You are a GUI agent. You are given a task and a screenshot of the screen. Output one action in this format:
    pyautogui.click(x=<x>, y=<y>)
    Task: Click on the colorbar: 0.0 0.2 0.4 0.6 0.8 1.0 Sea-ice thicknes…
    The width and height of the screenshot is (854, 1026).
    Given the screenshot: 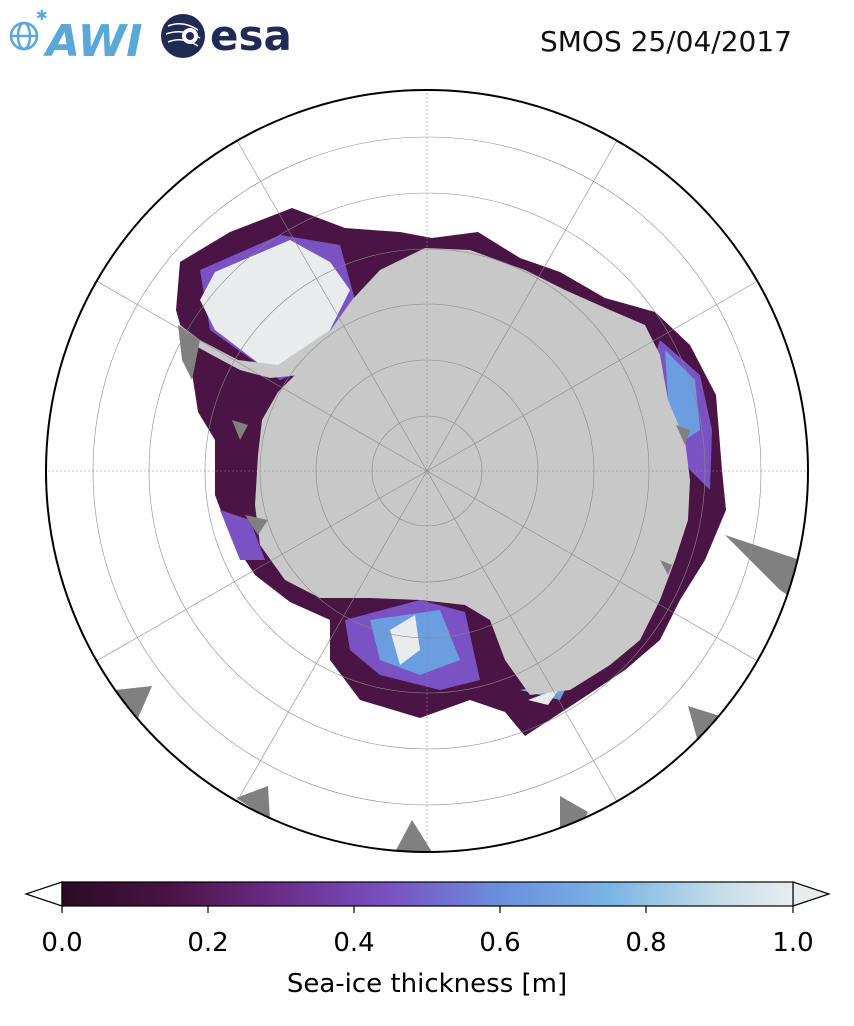 What is the action you would take?
    pyautogui.click(x=427, y=940)
    